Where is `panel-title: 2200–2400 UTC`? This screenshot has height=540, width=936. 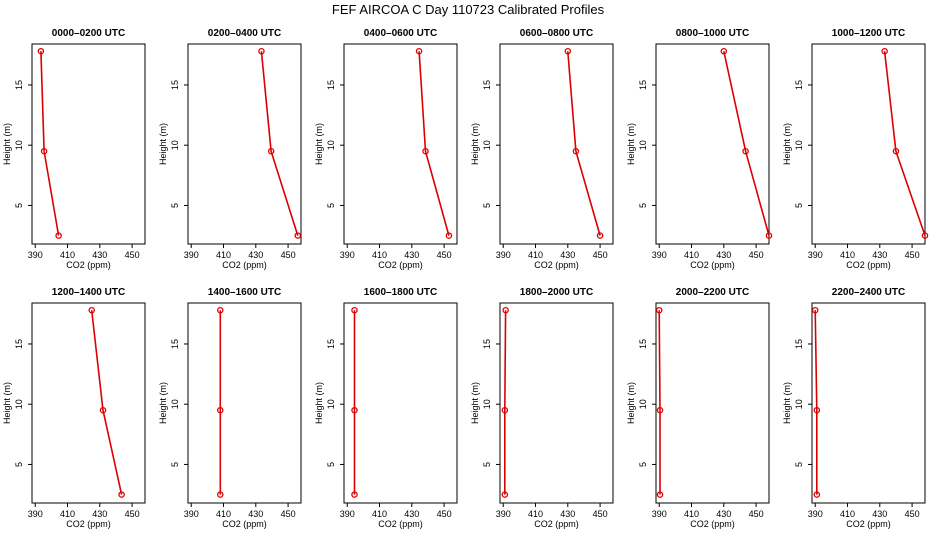 panel-title: 2200–2400 UTC is located at coordinates (868, 292).